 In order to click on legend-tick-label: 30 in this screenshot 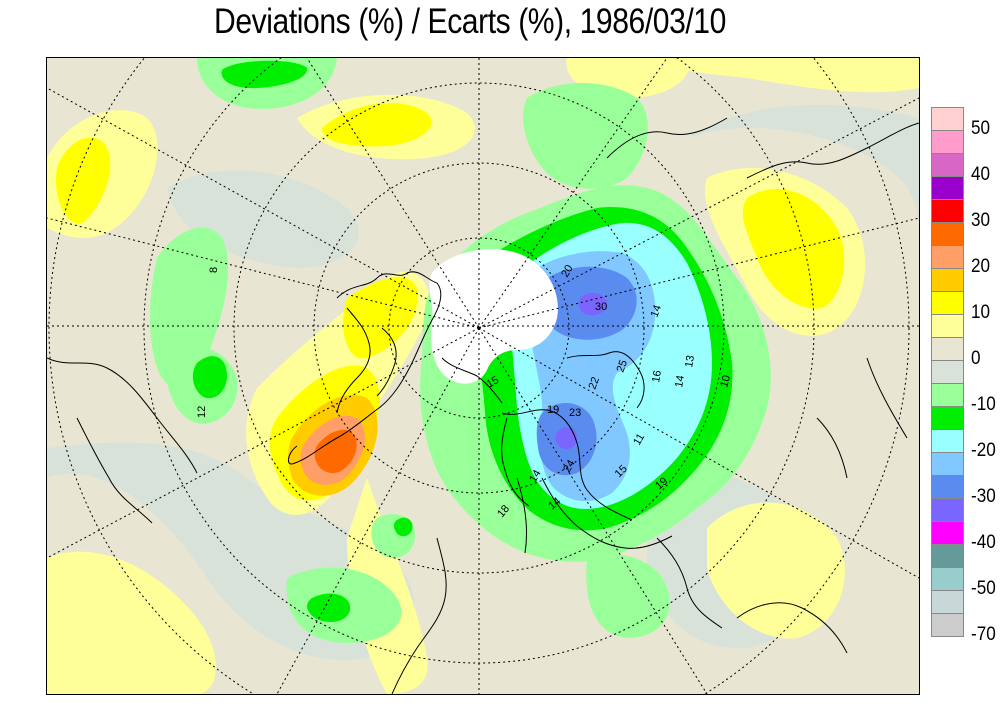, I will do `click(981, 220)`.